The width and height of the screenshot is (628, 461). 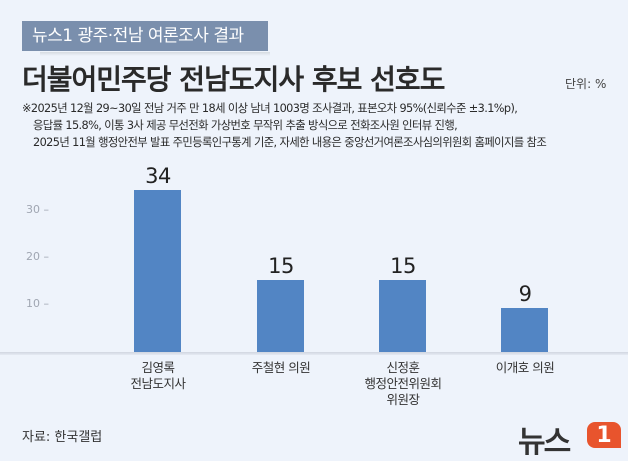 What do you see at coordinates (314, 353) in the screenshot?
I see `x-axis-baseline` at bounding box center [314, 353].